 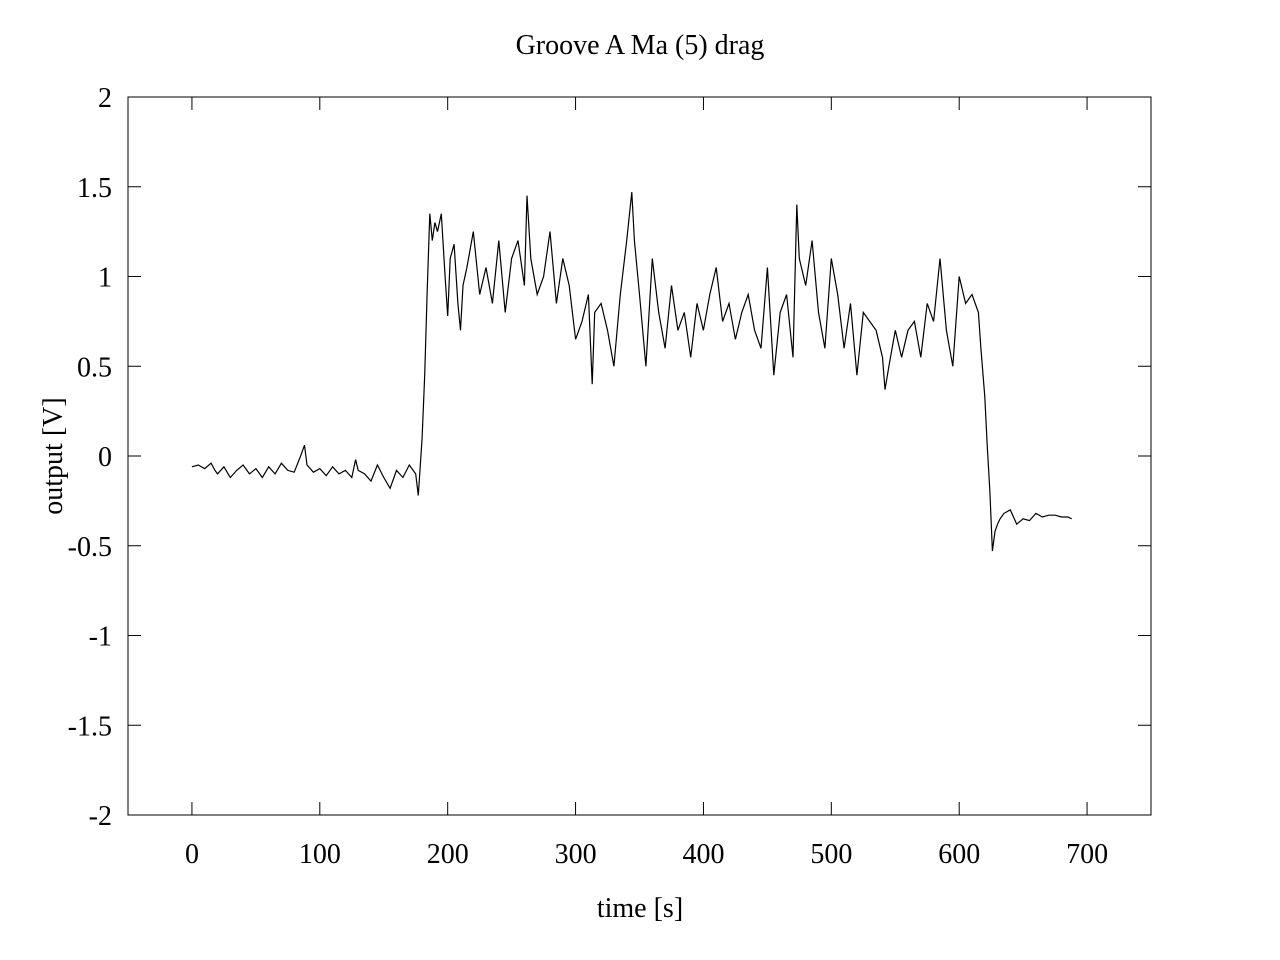 I want to click on y-tick-label: -1.5, so click(x=90, y=726).